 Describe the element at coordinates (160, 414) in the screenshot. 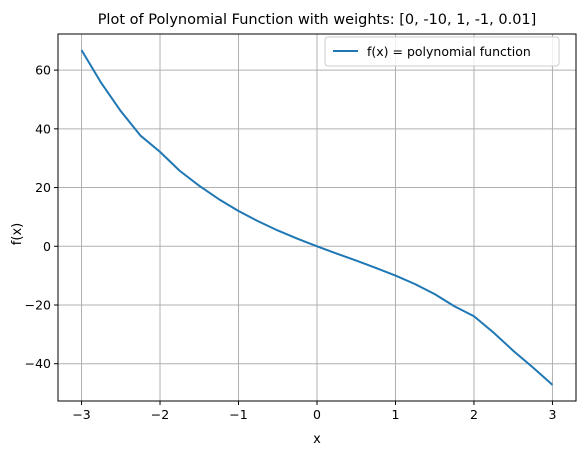

I see `x-tick-label: −2` at that location.